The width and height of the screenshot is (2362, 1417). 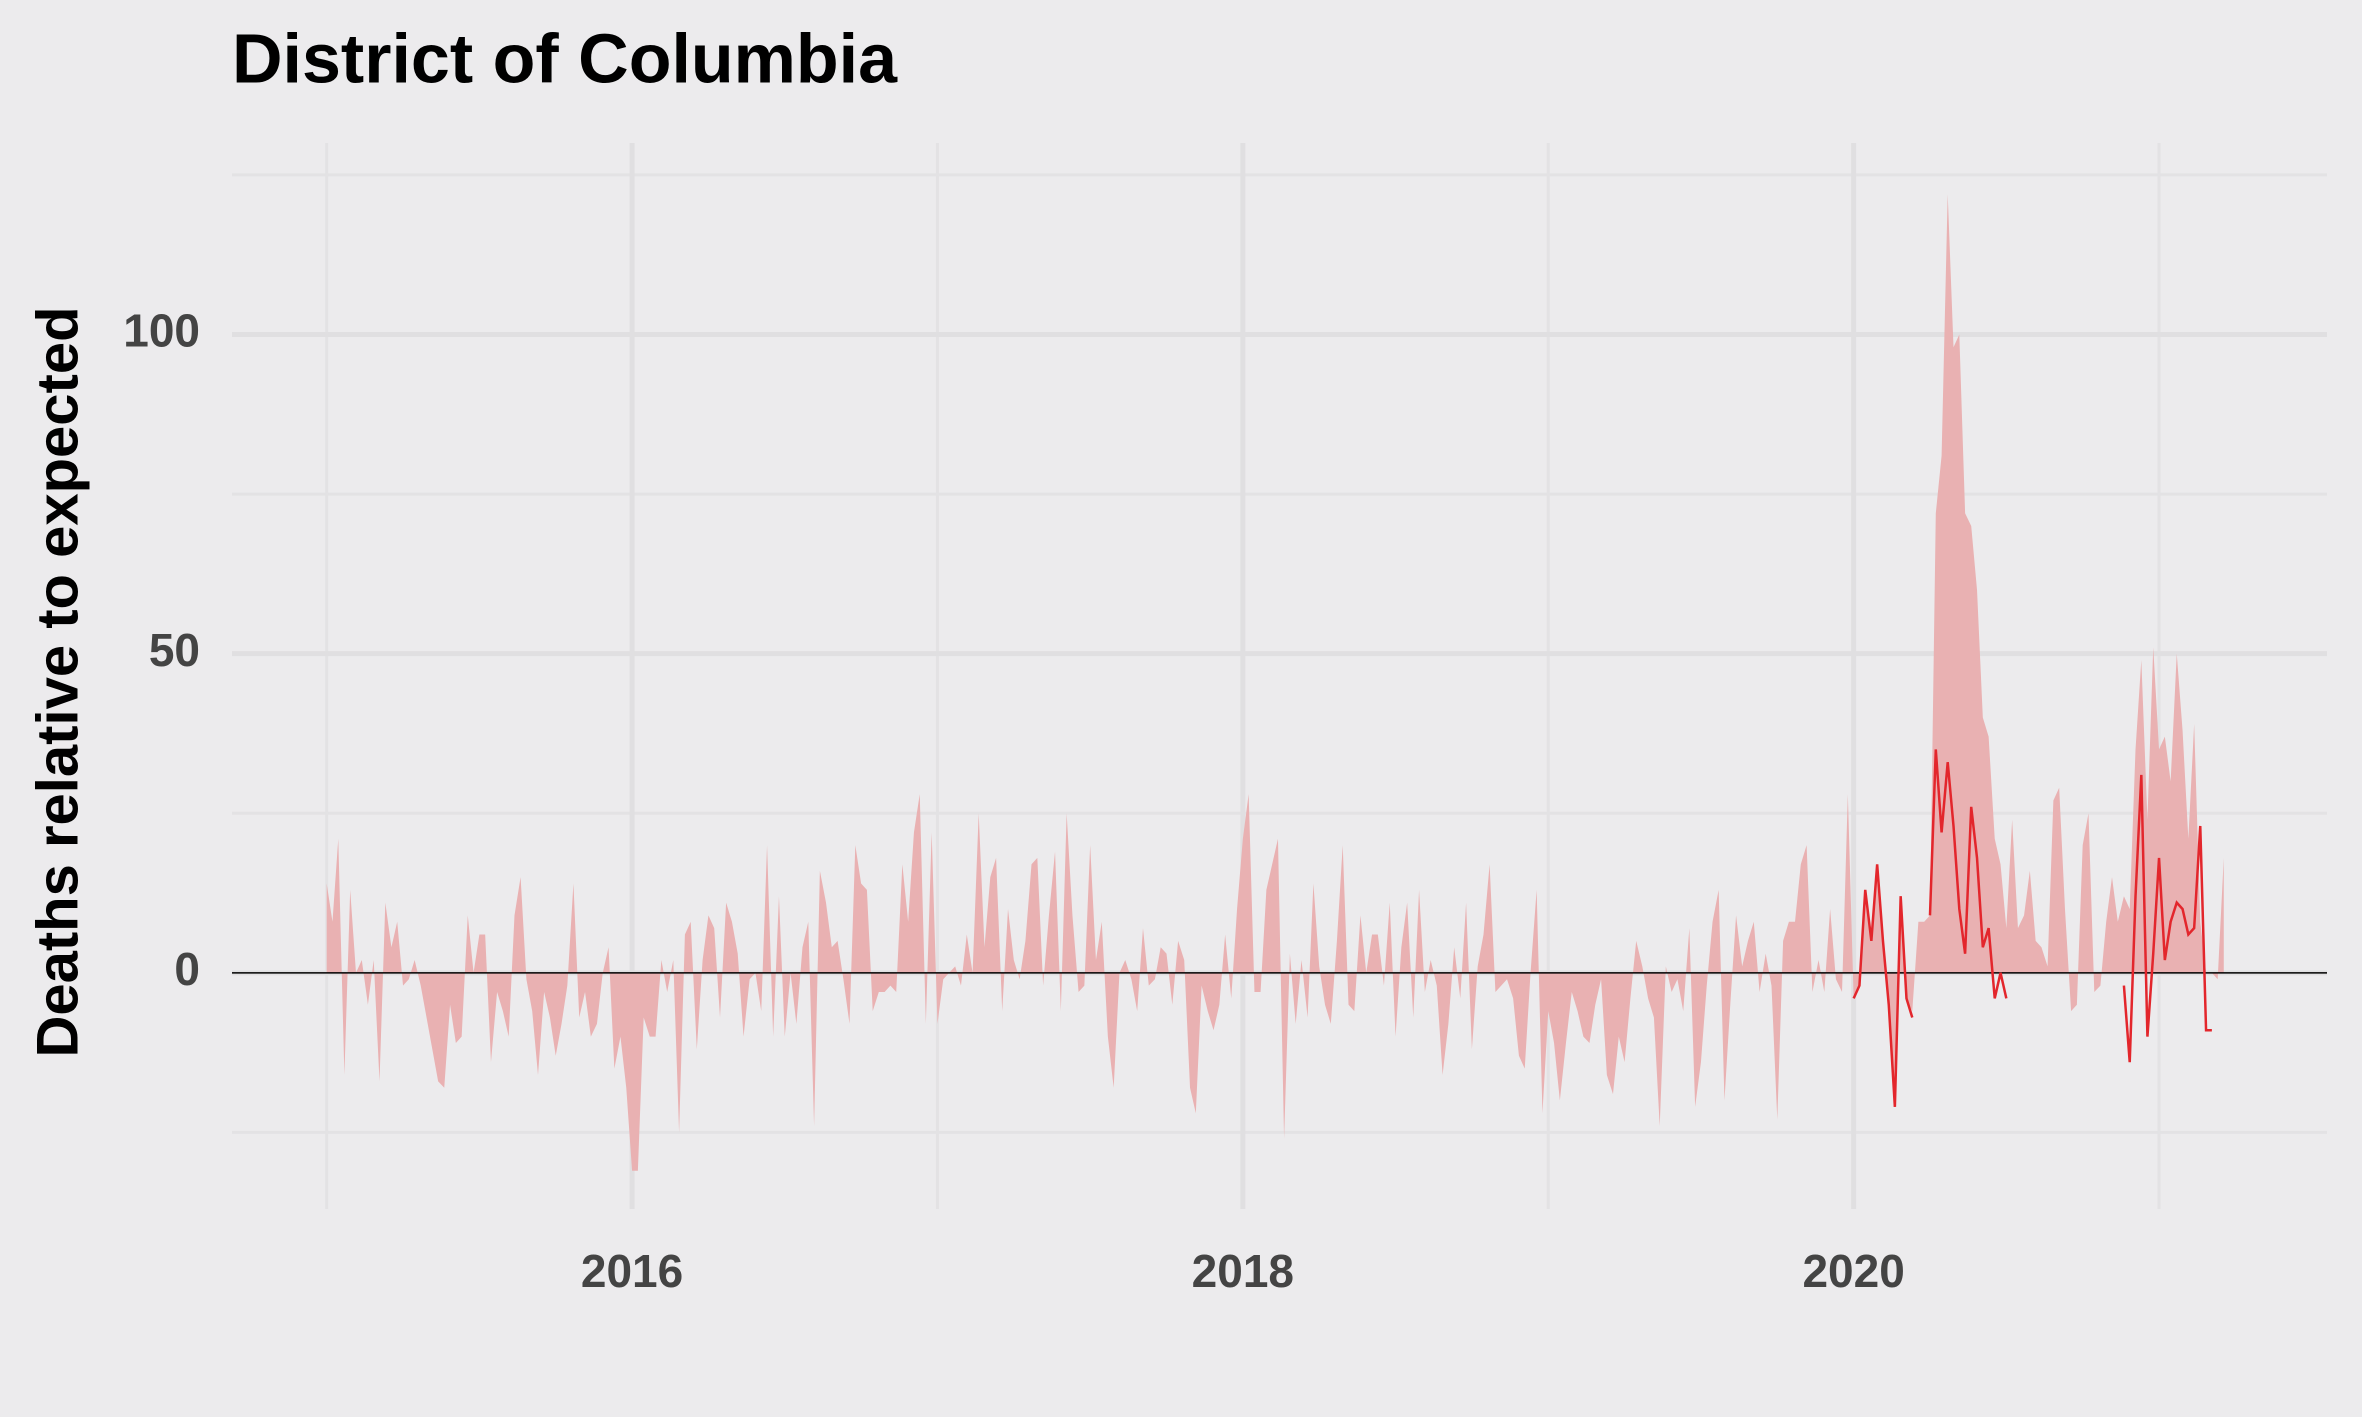 What do you see at coordinates (161, 331) in the screenshot?
I see `y-tick-label: 100` at bounding box center [161, 331].